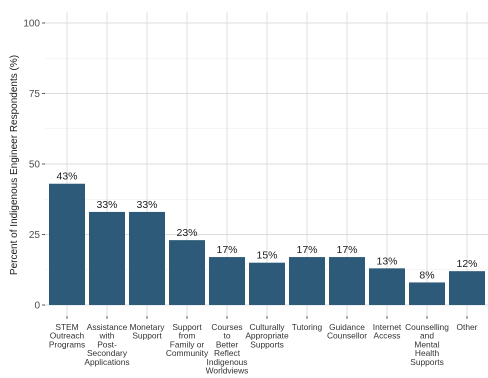 This screenshot has height=378, width=488. I want to click on x-tick-label: Other, so click(467, 327).